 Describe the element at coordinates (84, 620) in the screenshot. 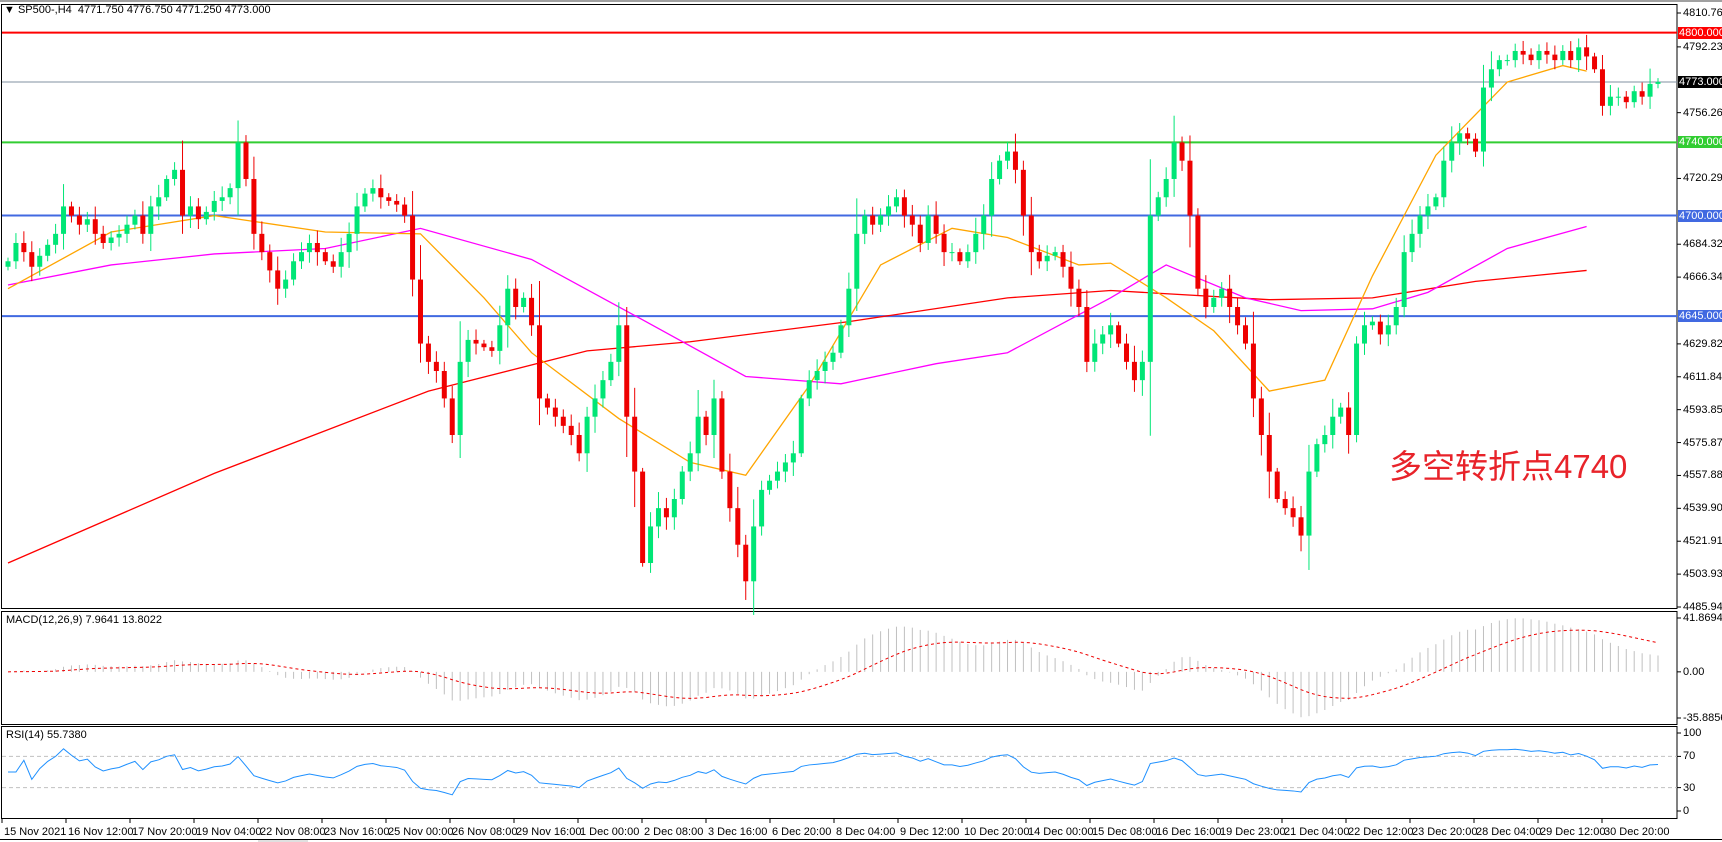

I see `macd-title: MACD(12,26,9) 7.9641 13.8022` at that location.